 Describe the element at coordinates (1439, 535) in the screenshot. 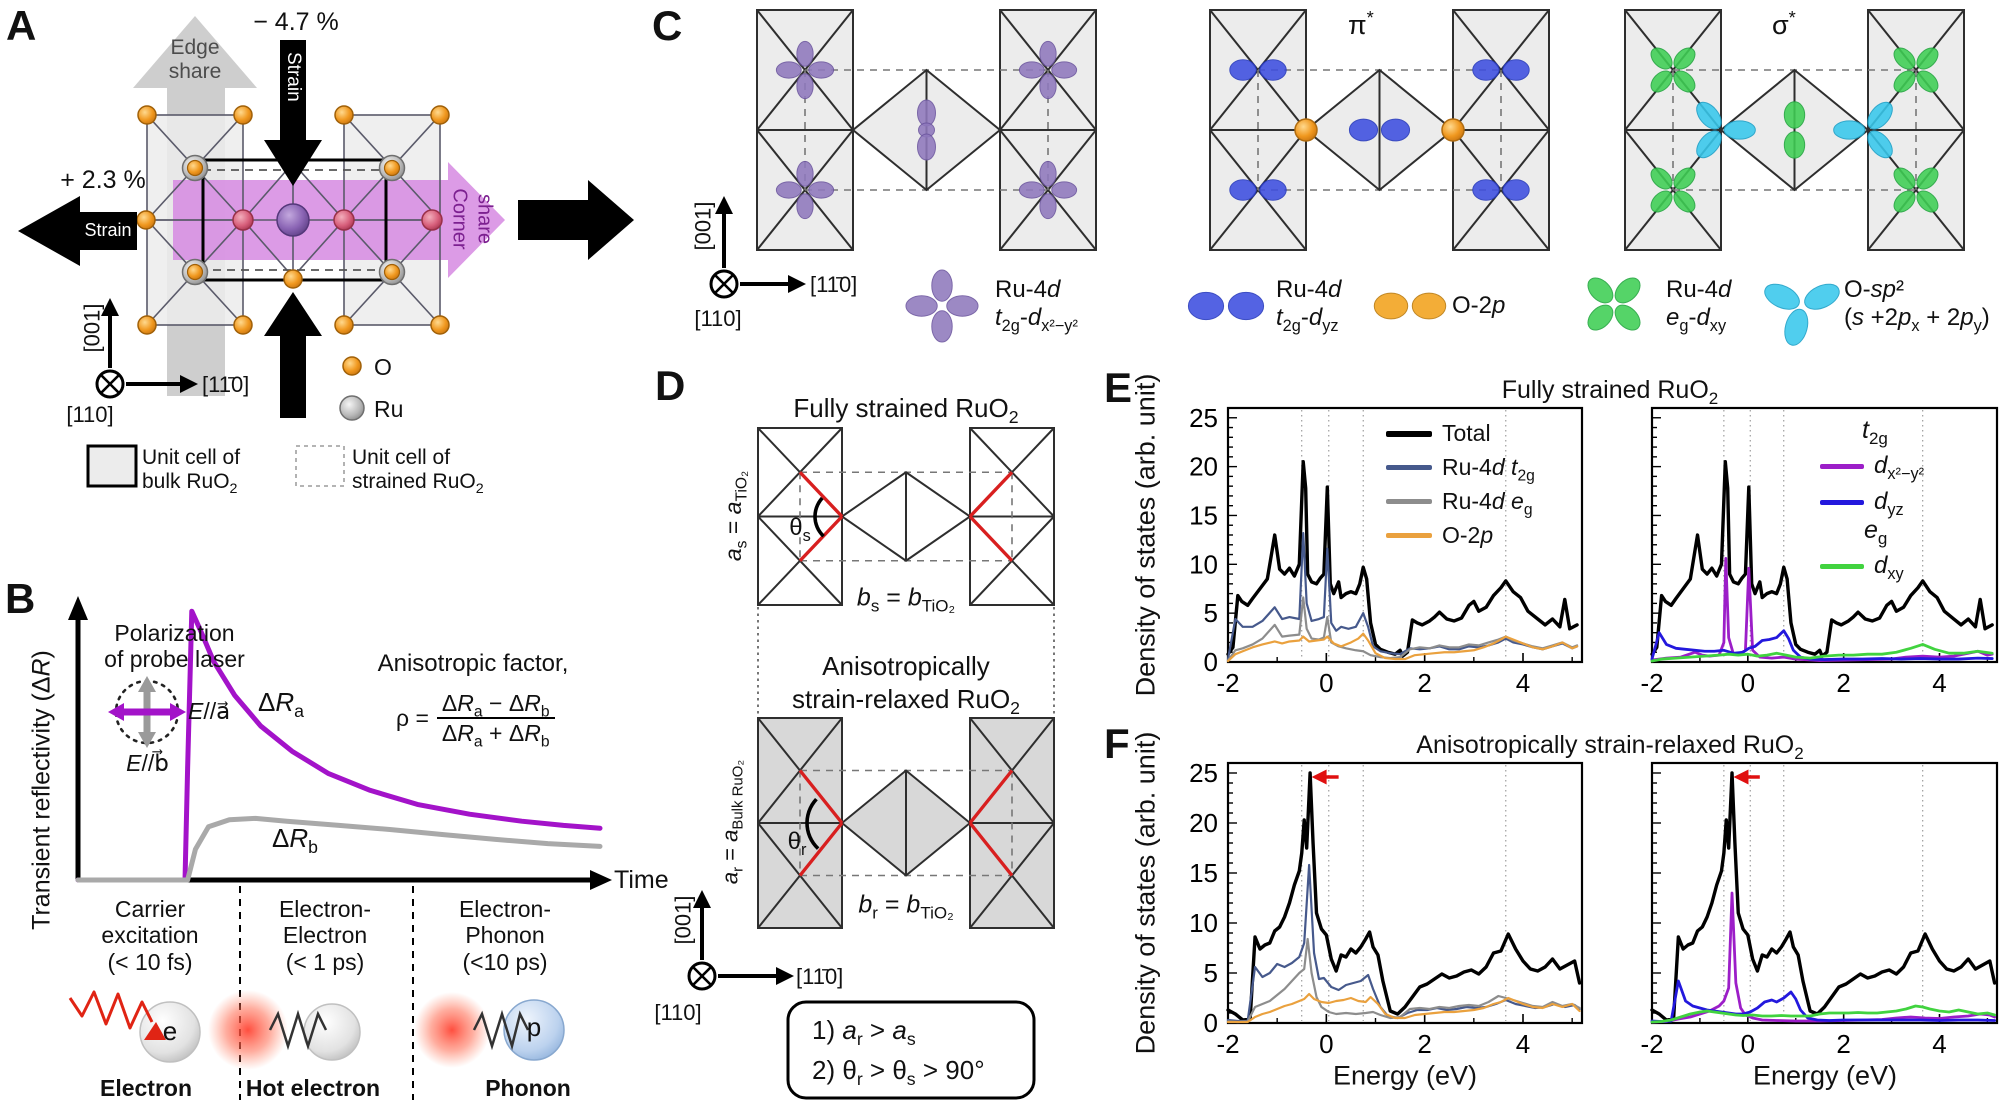

I see `legend-row-o2p: O-2p` at that location.